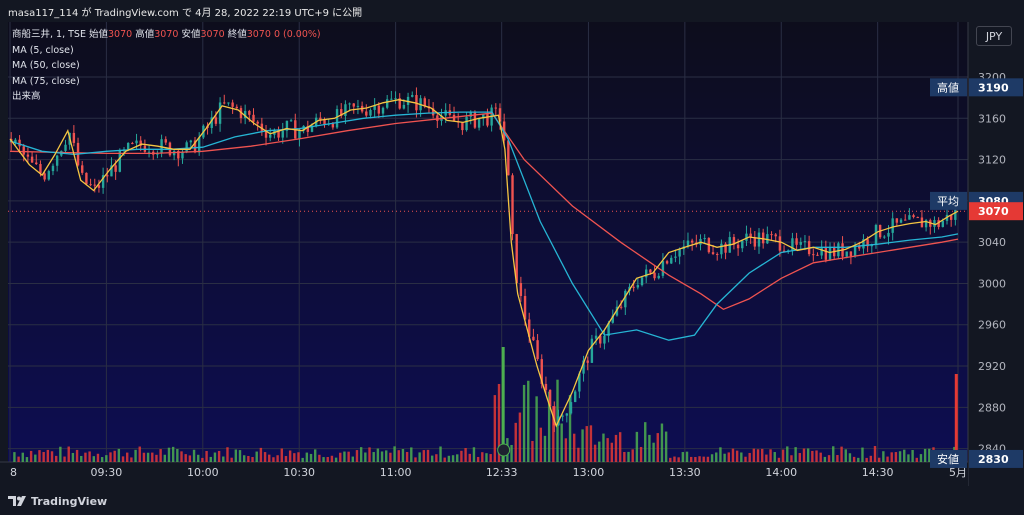  Describe the element at coordinates (46, 65) in the screenshot. I see `legend-ma50: MA (50, close)` at that location.